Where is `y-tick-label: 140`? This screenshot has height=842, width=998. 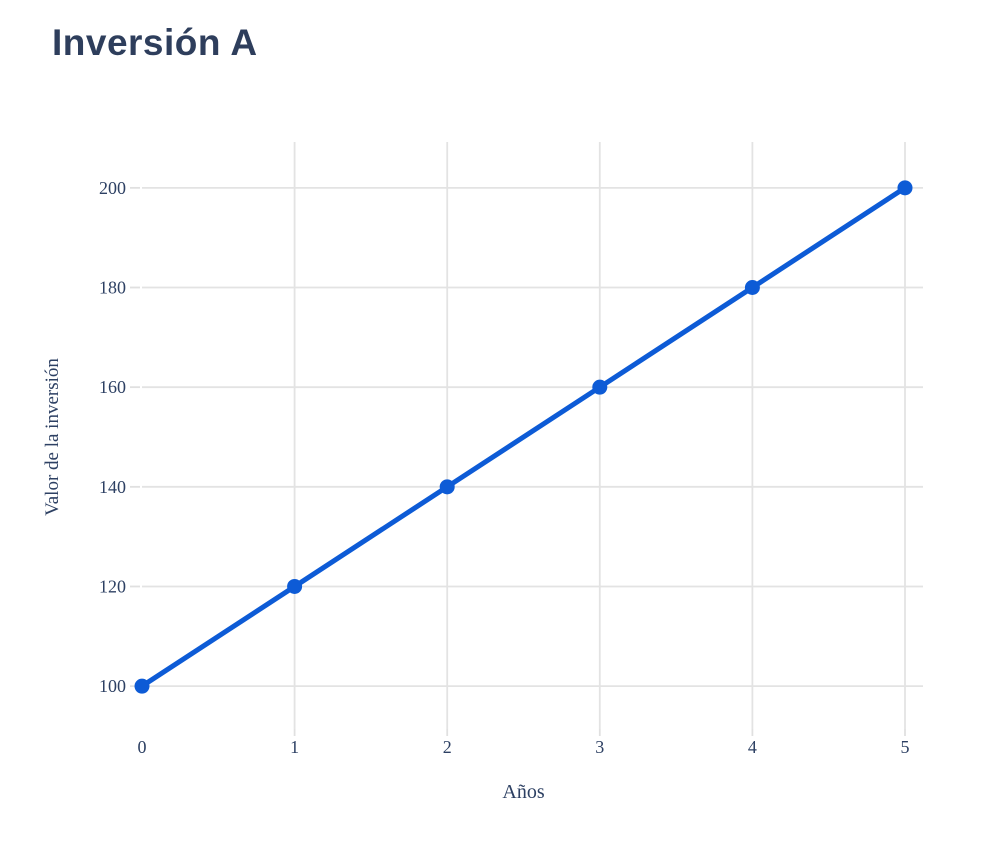 y-tick-label: 140 is located at coordinates (112, 487).